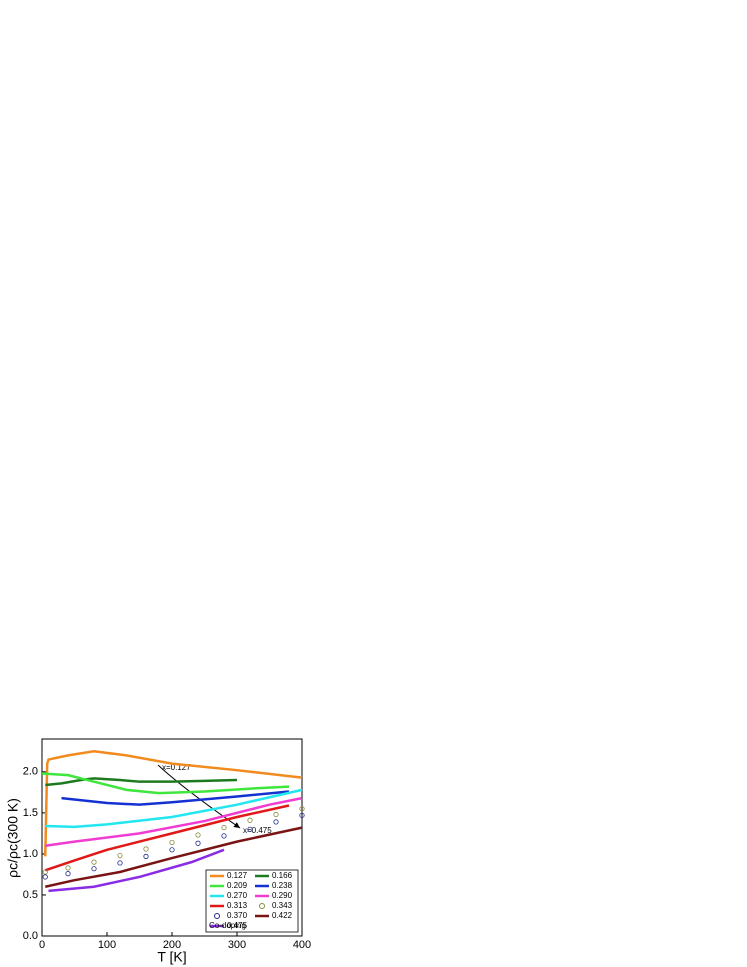 The width and height of the screenshot is (747, 967). What do you see at coordinates (176, 767) in the screenshot?
I see `annotation: x=0.127` at bounding box center [176, 767].